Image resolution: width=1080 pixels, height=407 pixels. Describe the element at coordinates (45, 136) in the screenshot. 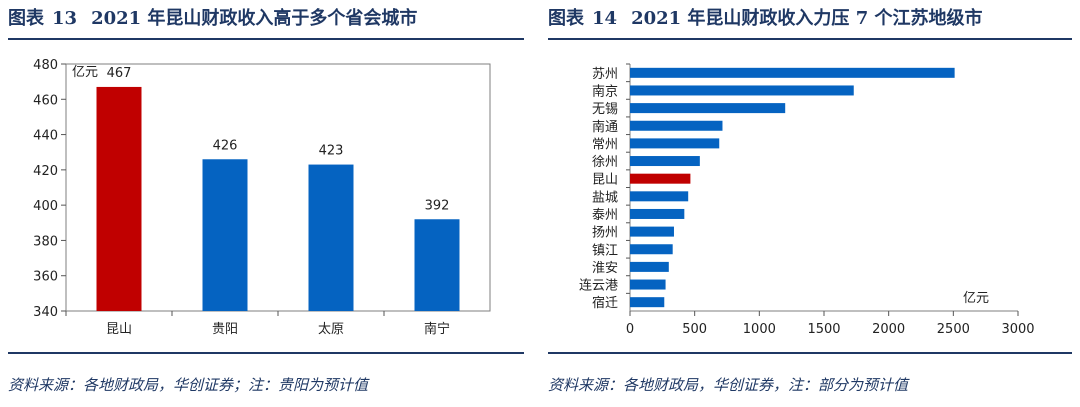

I see `y-tick-label: 440` at that location.